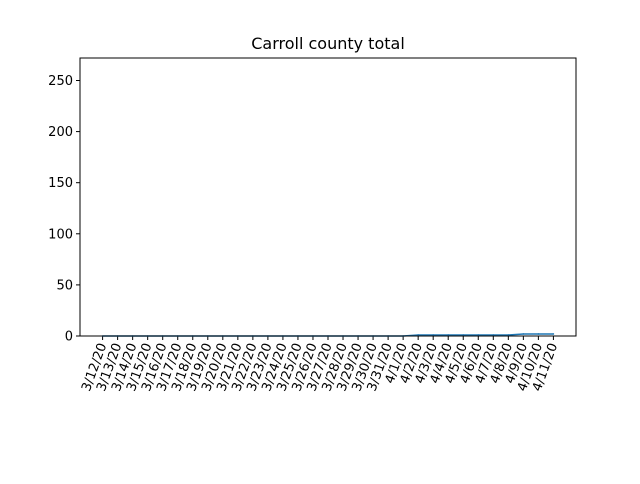 Image resolution: width=640 pixels, height=484 pixels. I want to click on y-axis: 0 50 100 150 200 250, so click(64, 209).